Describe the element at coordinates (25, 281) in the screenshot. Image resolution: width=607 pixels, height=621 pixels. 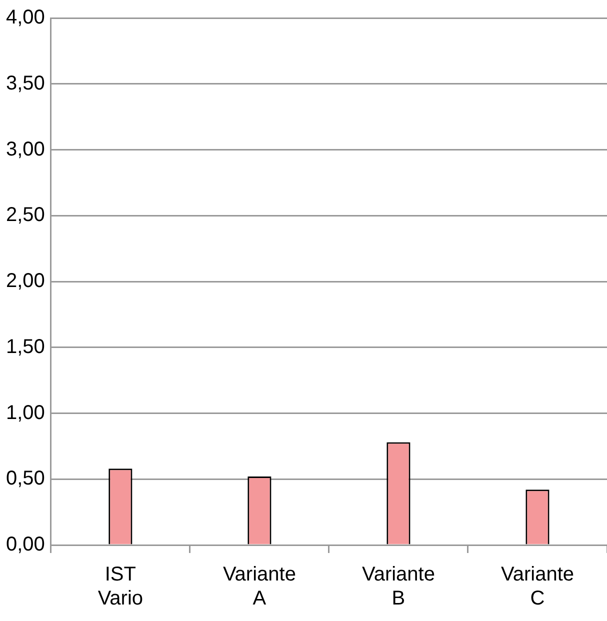
I see `y-tick-label: 2,00` at that location.